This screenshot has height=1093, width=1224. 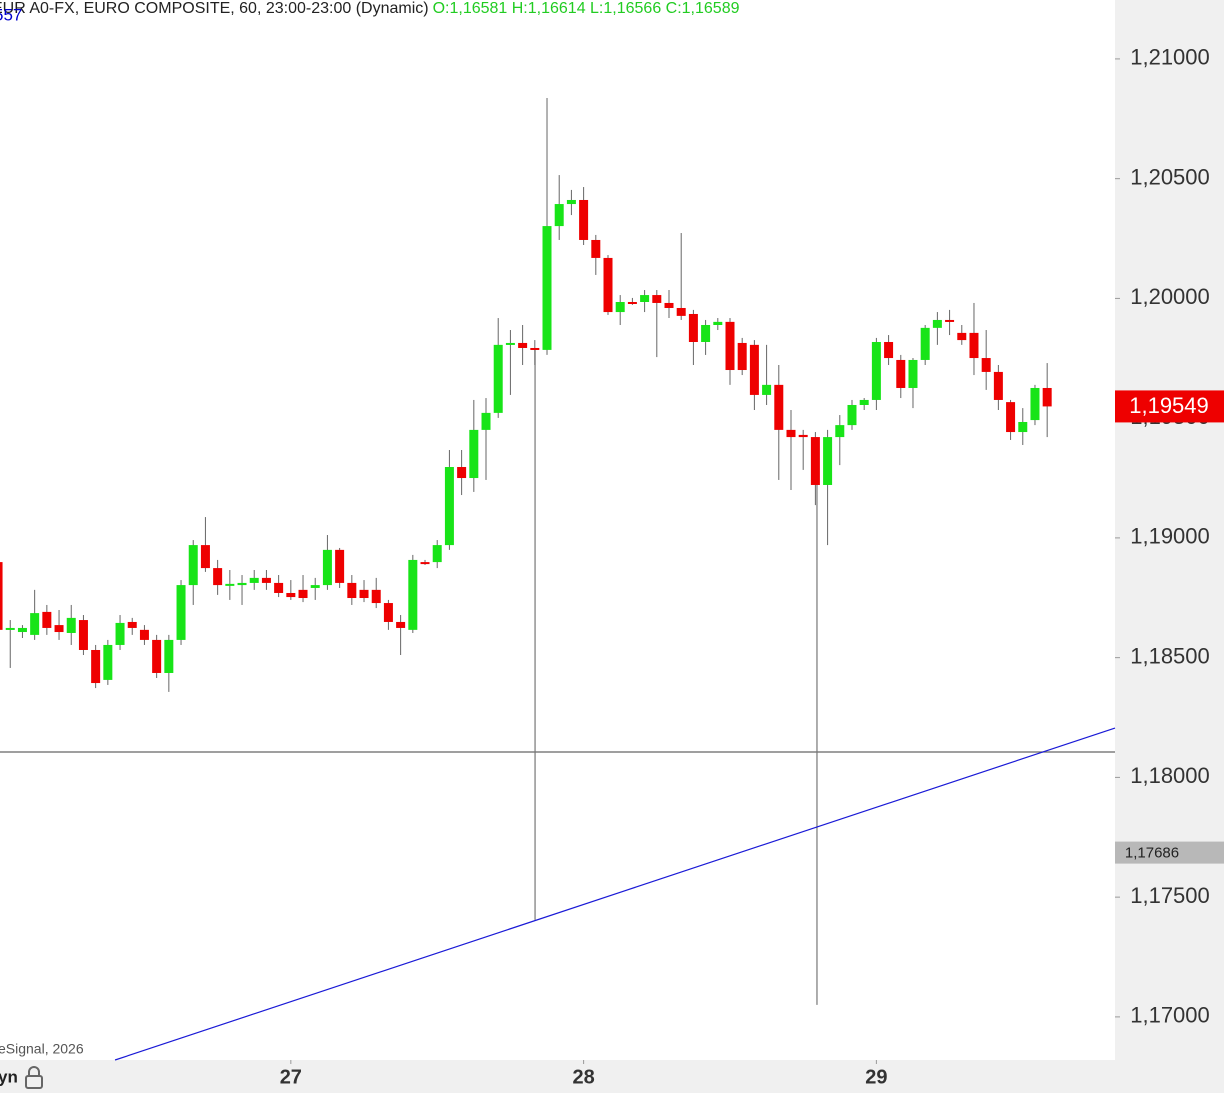 What do you see at coordinates (1170, 655) in the screenshot?
I see `y-tick-label: 1,18500` at bounding box center [1170, 655].